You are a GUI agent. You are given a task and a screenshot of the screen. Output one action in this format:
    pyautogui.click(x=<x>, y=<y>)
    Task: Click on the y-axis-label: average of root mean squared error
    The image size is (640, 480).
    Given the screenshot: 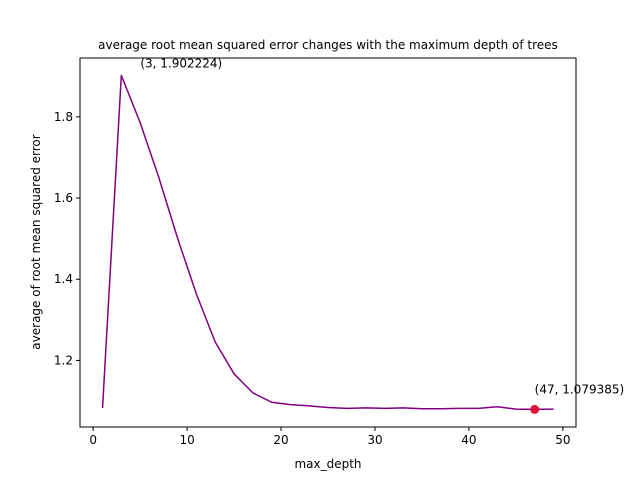 What is the action you would take?
    pyautogui.click(x=36, y=241)
    